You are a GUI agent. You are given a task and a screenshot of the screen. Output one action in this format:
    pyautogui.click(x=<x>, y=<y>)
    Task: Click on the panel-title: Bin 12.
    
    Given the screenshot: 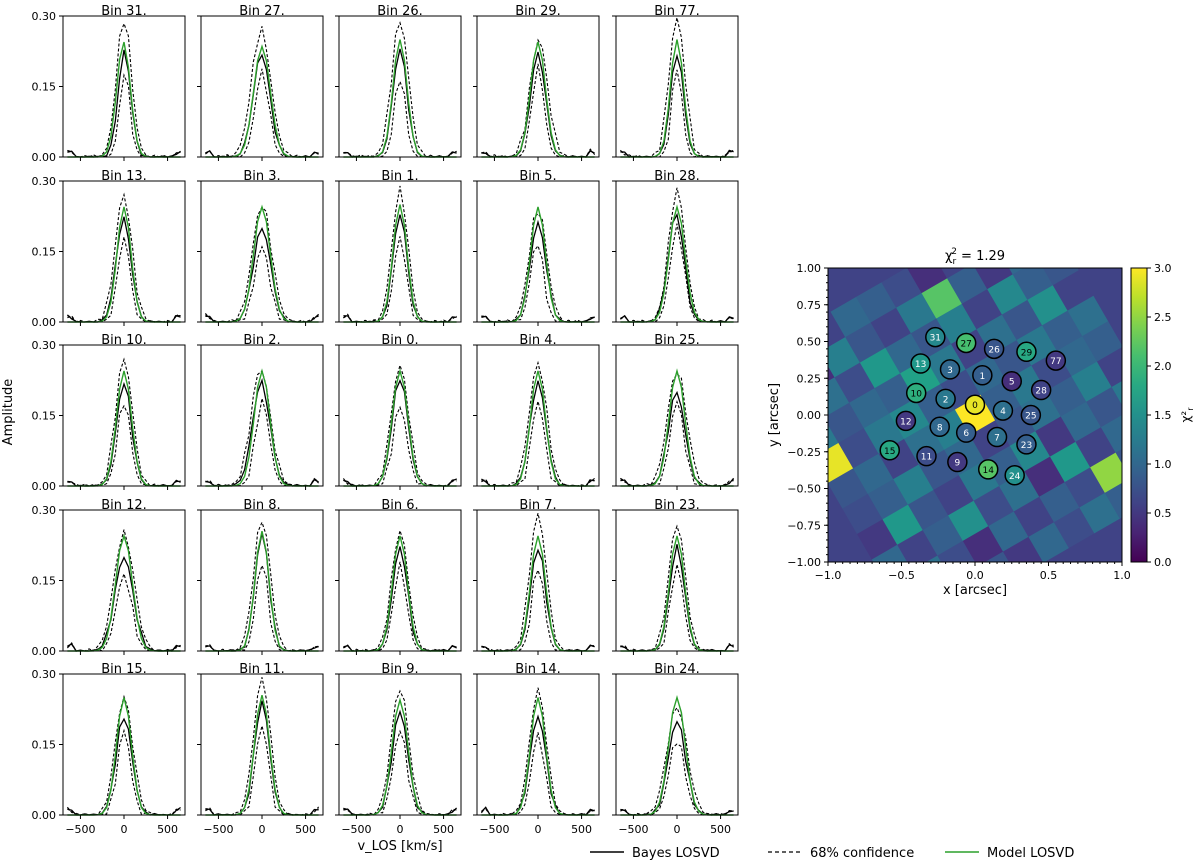 What is the action you would take?
    pyautogui.click(x=124, y=505)
    